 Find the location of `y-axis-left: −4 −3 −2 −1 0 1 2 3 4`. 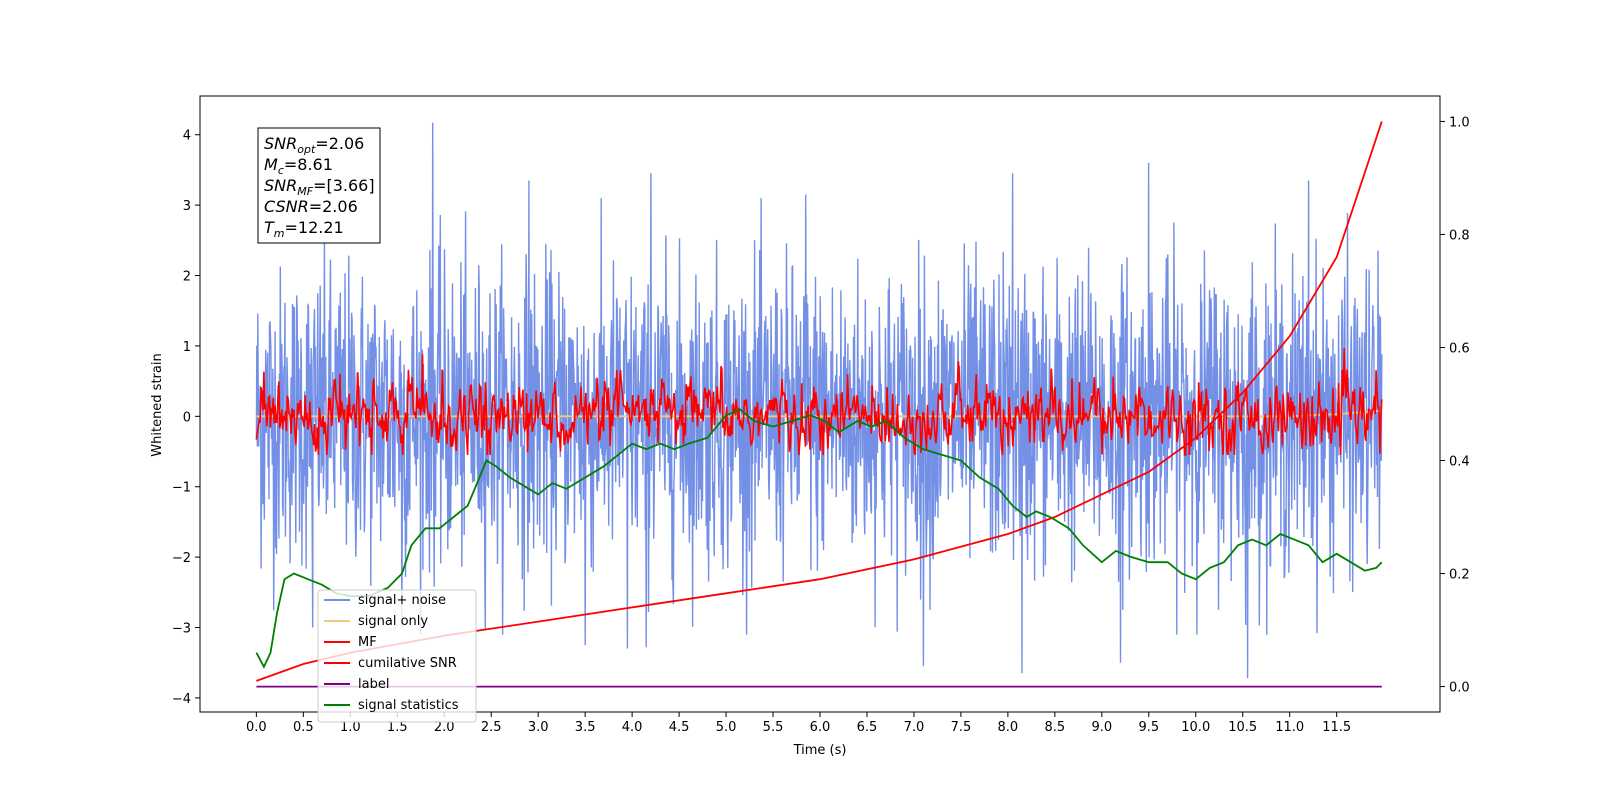

y-axis-left: −4 −3 −2 −1 0 1 2 3 4 is located at coordinates (186, 418).